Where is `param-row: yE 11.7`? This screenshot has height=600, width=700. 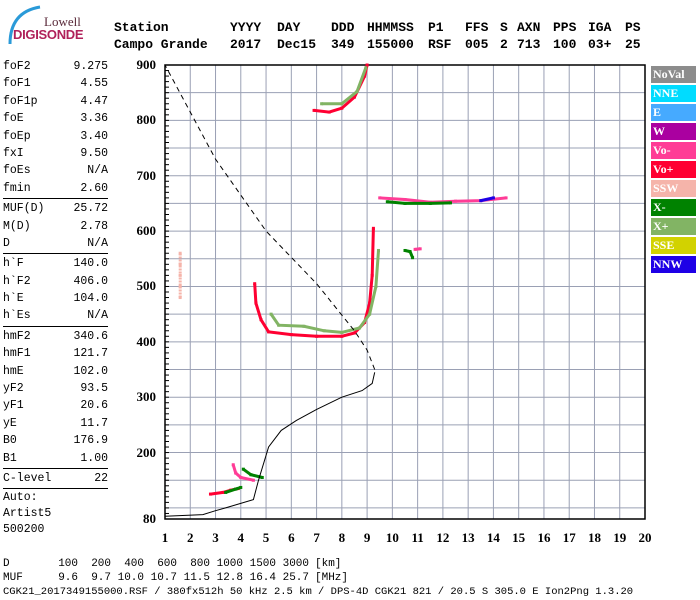
param-row: yE 11.7 is located at coordinates (55, 423).